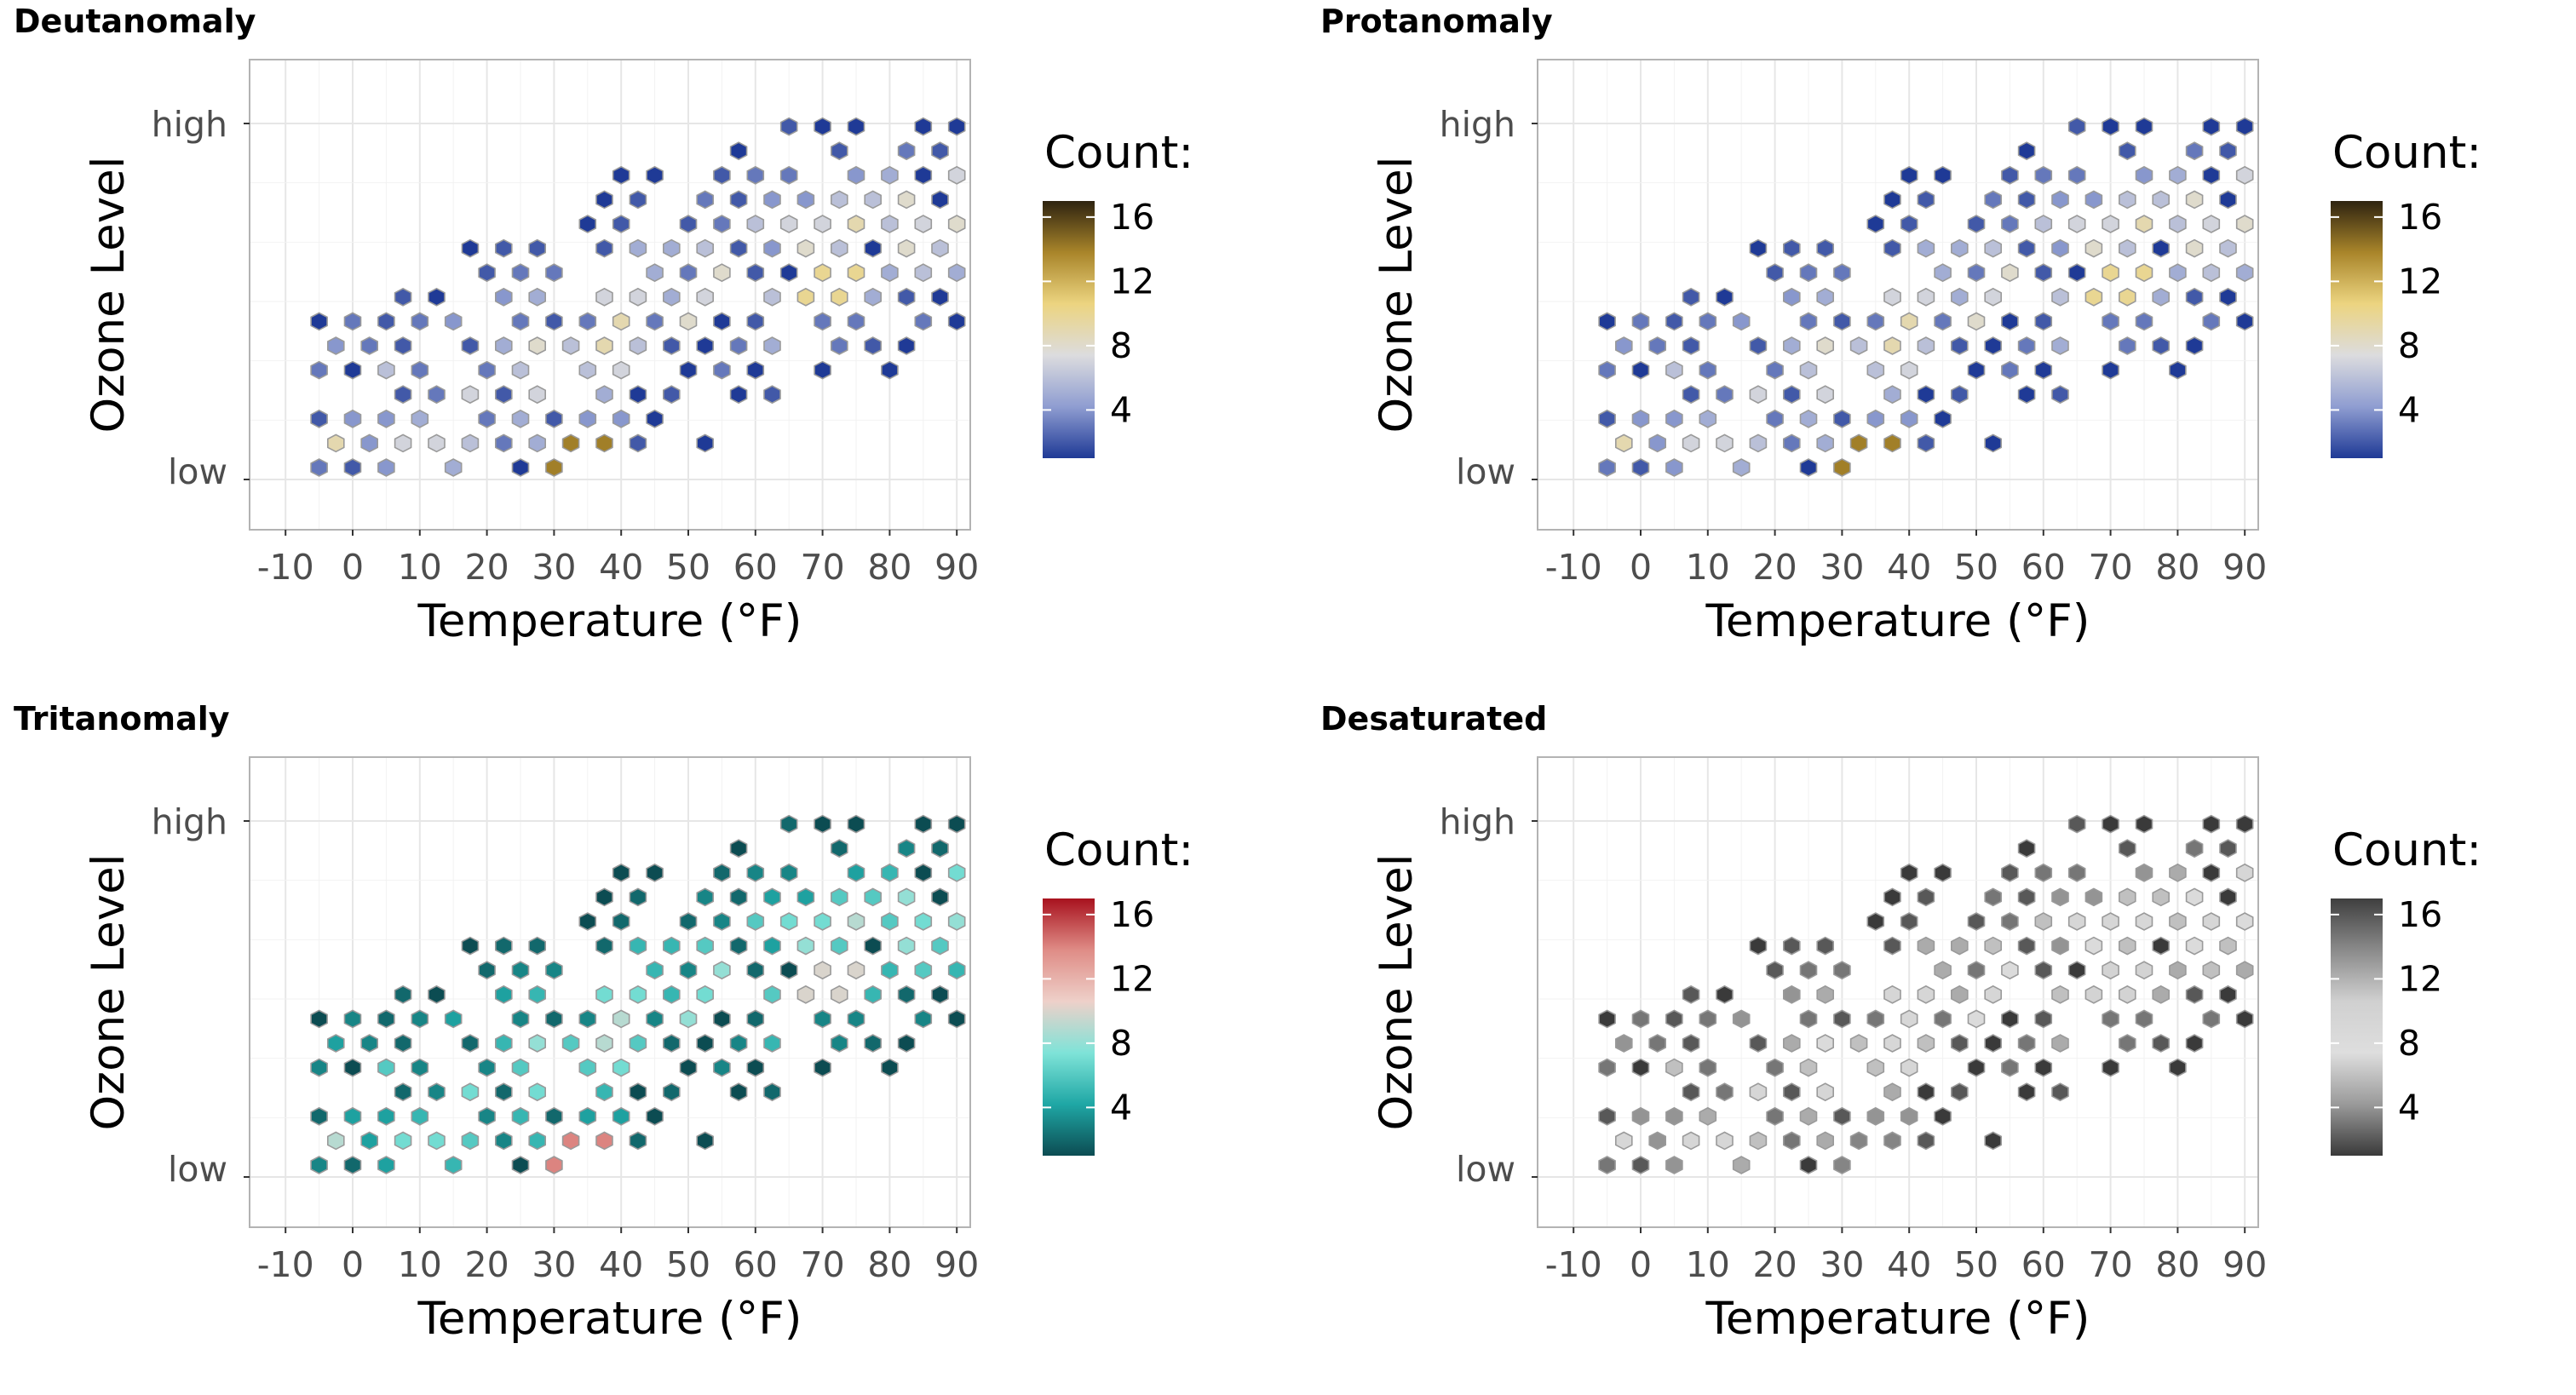 The height and width of the screenshot is (1395, 2576). What do you see at coordinates (1477, 124) in the screenshot?
I see `y-tick-label-high: high` at bounding box center [1477, 124].